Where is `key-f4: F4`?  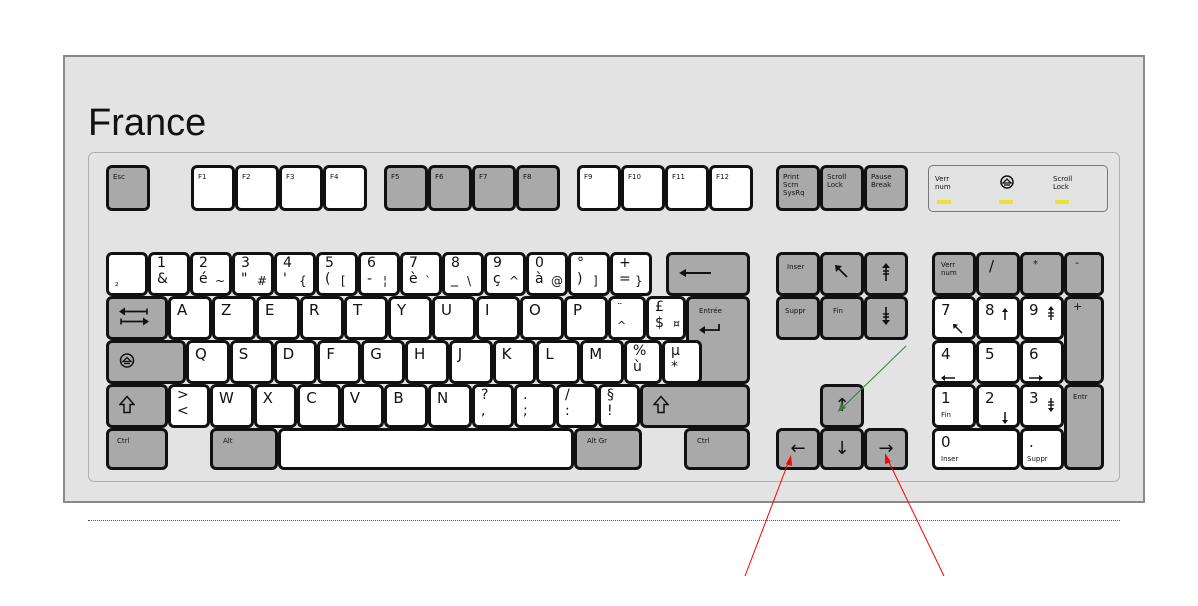 key-f4: F4 is located at coordinates (345, 188).